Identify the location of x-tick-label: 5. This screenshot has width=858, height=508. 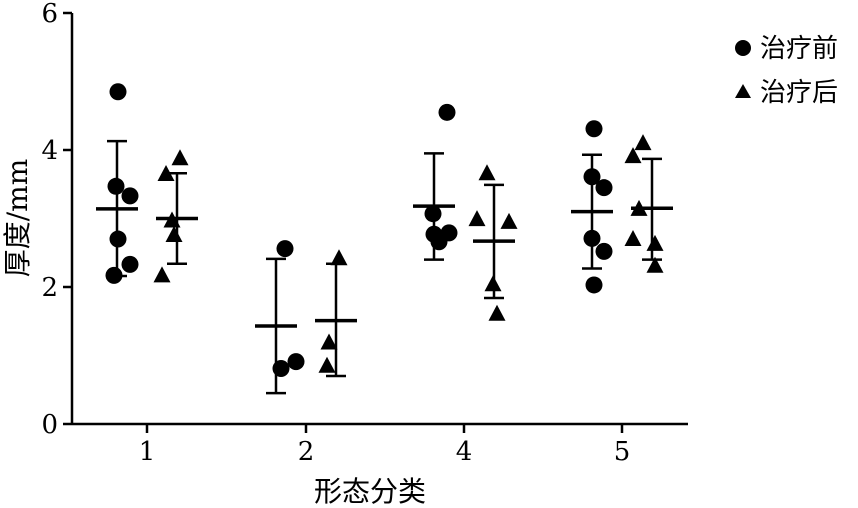
(622, 452).